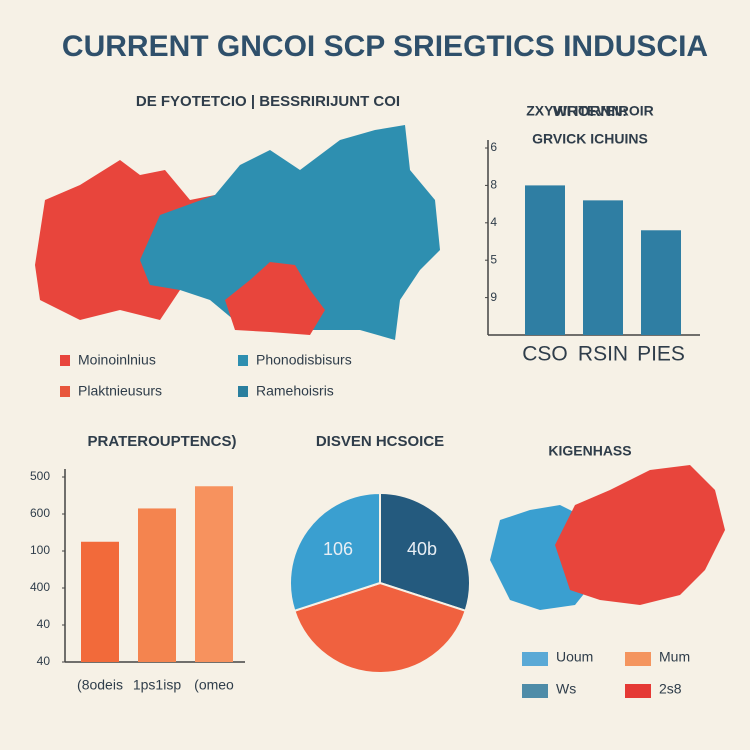  What do you see at coordinates (603, 354) in the screenshot?
I see `x-tick-label: RSIN` at bounding box center [603, 354].